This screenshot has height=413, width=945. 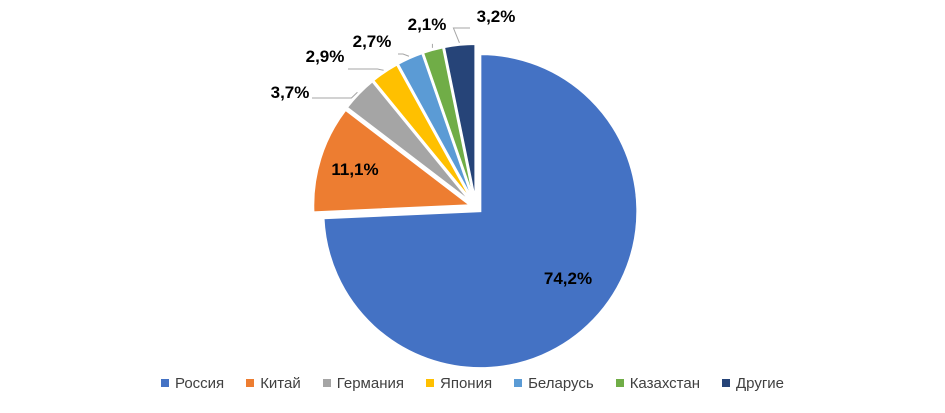 I want to click on legend-item-6: Казахстан, so click(x=657, y=383).